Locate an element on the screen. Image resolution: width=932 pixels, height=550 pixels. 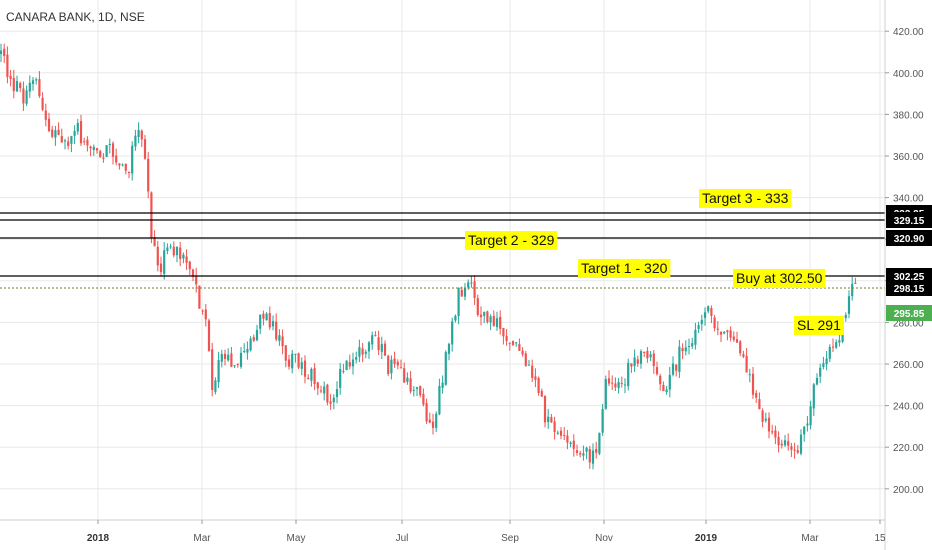
price-tag-label: 329.15 is located at coordinates (909, 221).